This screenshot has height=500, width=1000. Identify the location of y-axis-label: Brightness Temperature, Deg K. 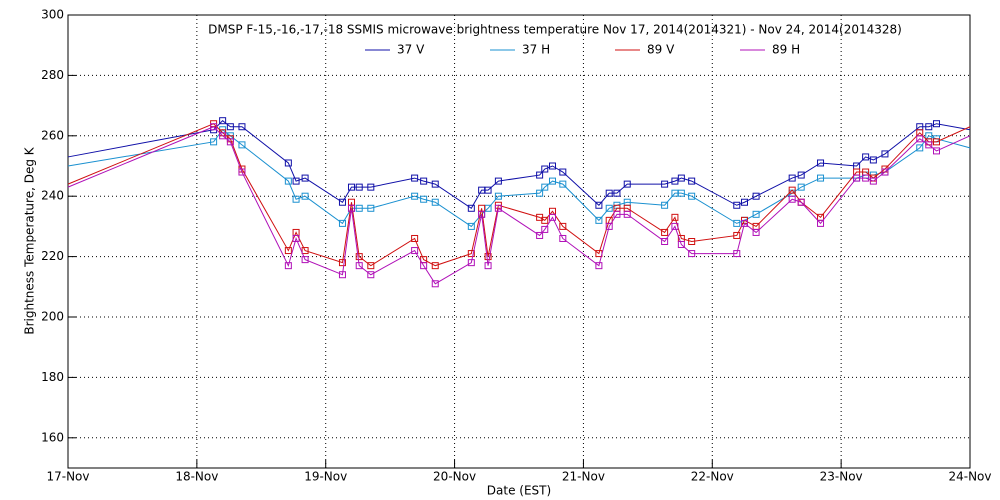
(30, 240).